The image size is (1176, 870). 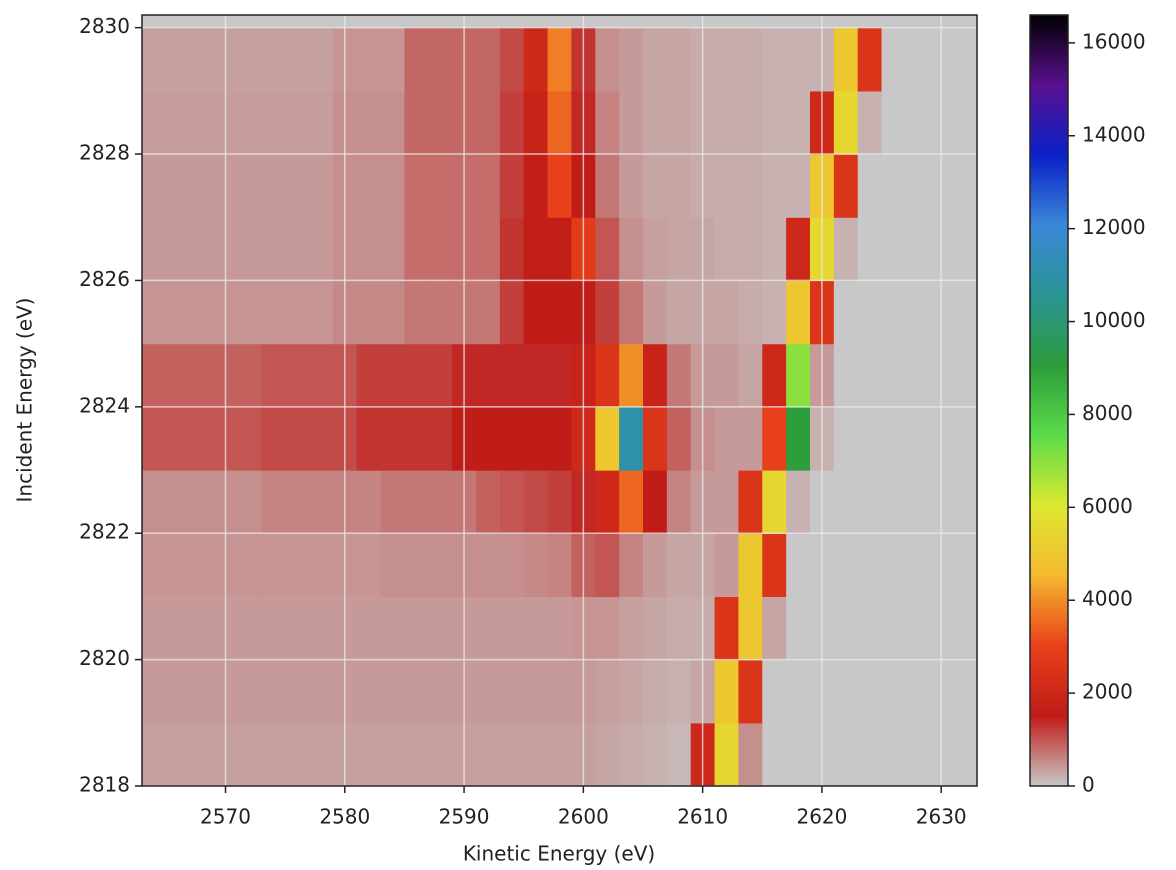 I want to click on colorbar-tick-label: 16000, so click(x=1114, y=41).